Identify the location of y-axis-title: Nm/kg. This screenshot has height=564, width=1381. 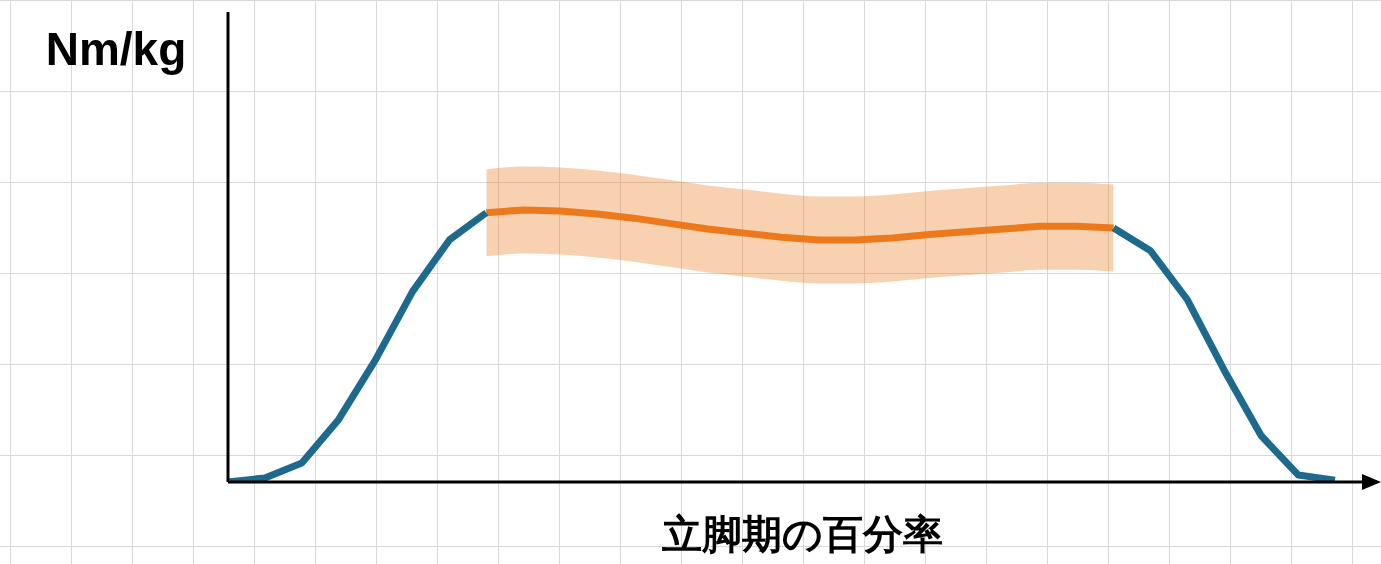
(116, 48).